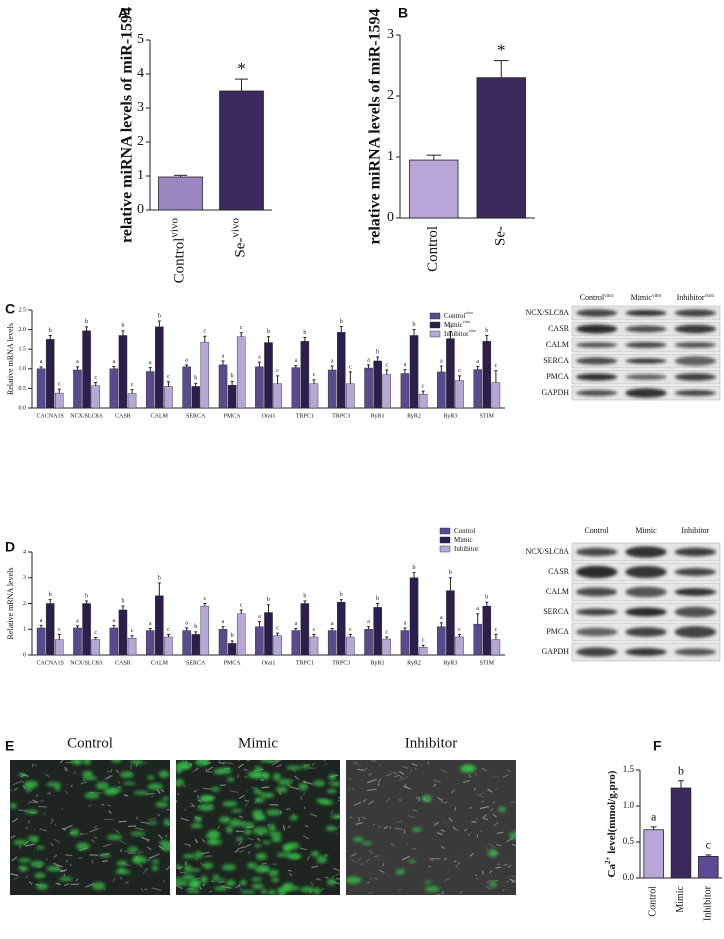  I want to click on x-tick-label: Controlvivo, so click(178, 251).